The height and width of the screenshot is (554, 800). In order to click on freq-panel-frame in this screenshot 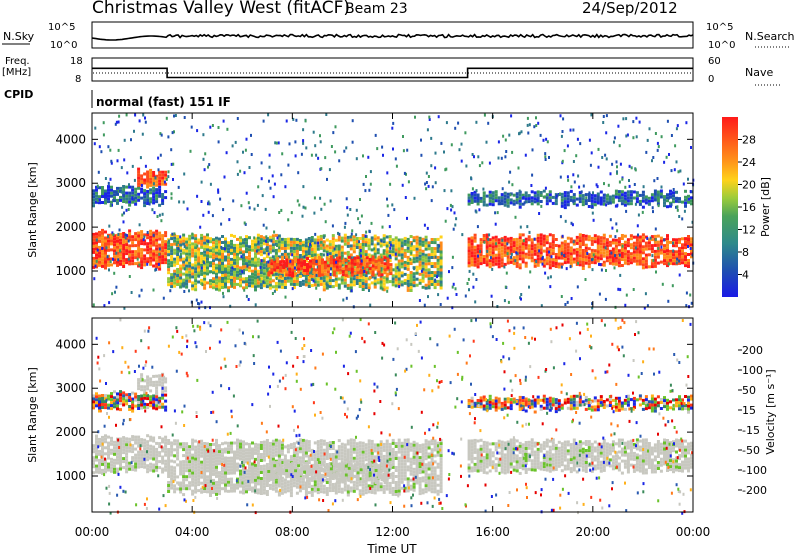, I will do `click(392, 69)`.